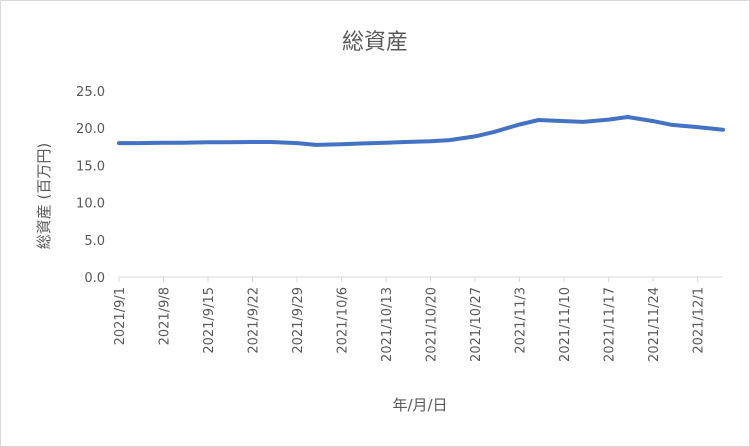 The width and height of the screenshot is (750, 447). Describe the element at coordinates (90, 92) in the screenshot. I see `y-tick-label: 25.0` at that location.